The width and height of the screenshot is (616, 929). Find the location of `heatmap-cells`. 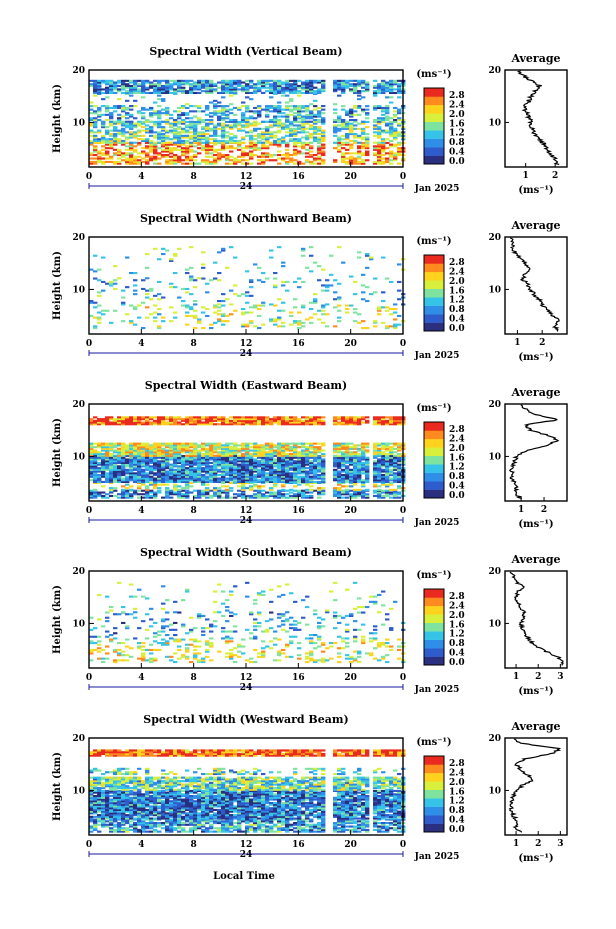

heatmap-cells is located at coordinates (247, 288).